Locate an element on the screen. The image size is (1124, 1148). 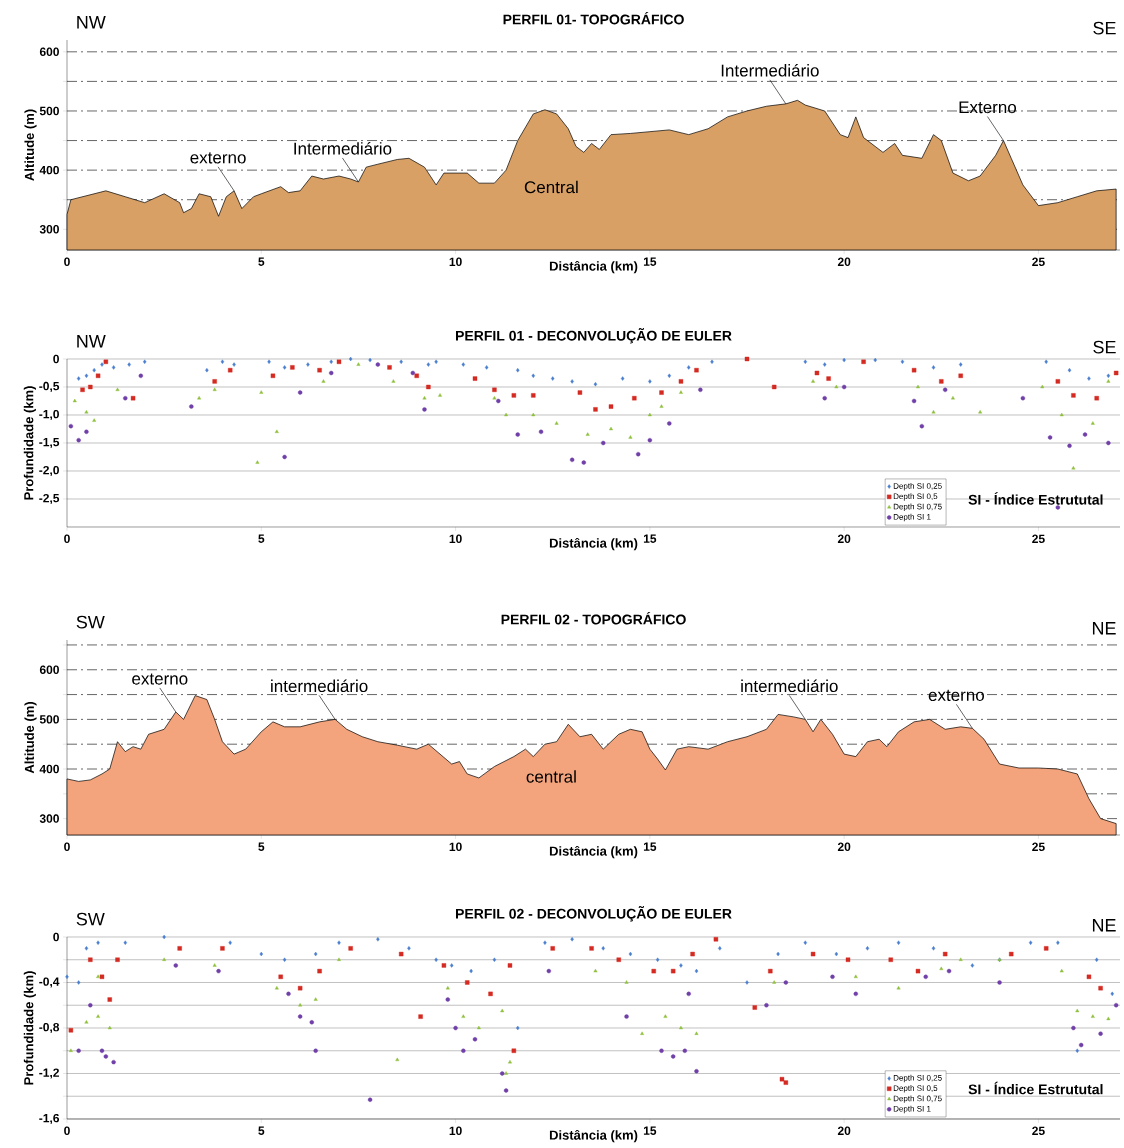
chart-title: PERFIL 01- TOPOGRÁFICO is located at coordinates (593, 18).